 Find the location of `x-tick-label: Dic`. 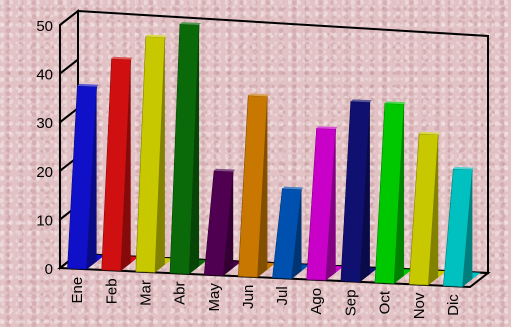

x-tick-label: Dic is located at coordinates (453, 305).